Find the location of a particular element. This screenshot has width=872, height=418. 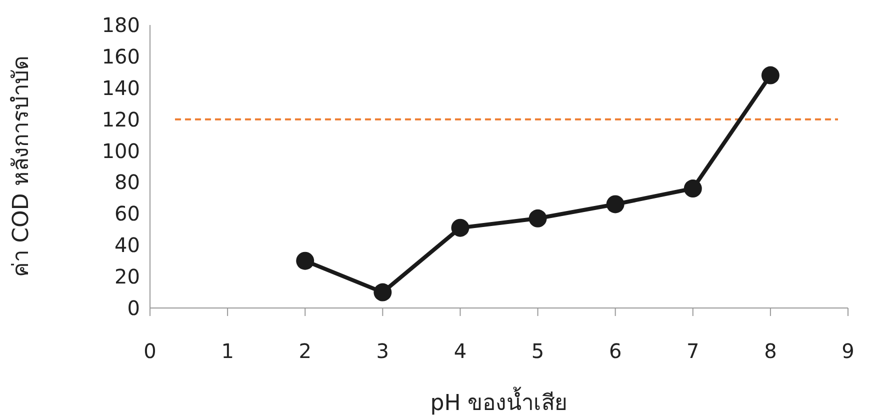

y-tick-label: 80 is located at coordinates (127, 182).